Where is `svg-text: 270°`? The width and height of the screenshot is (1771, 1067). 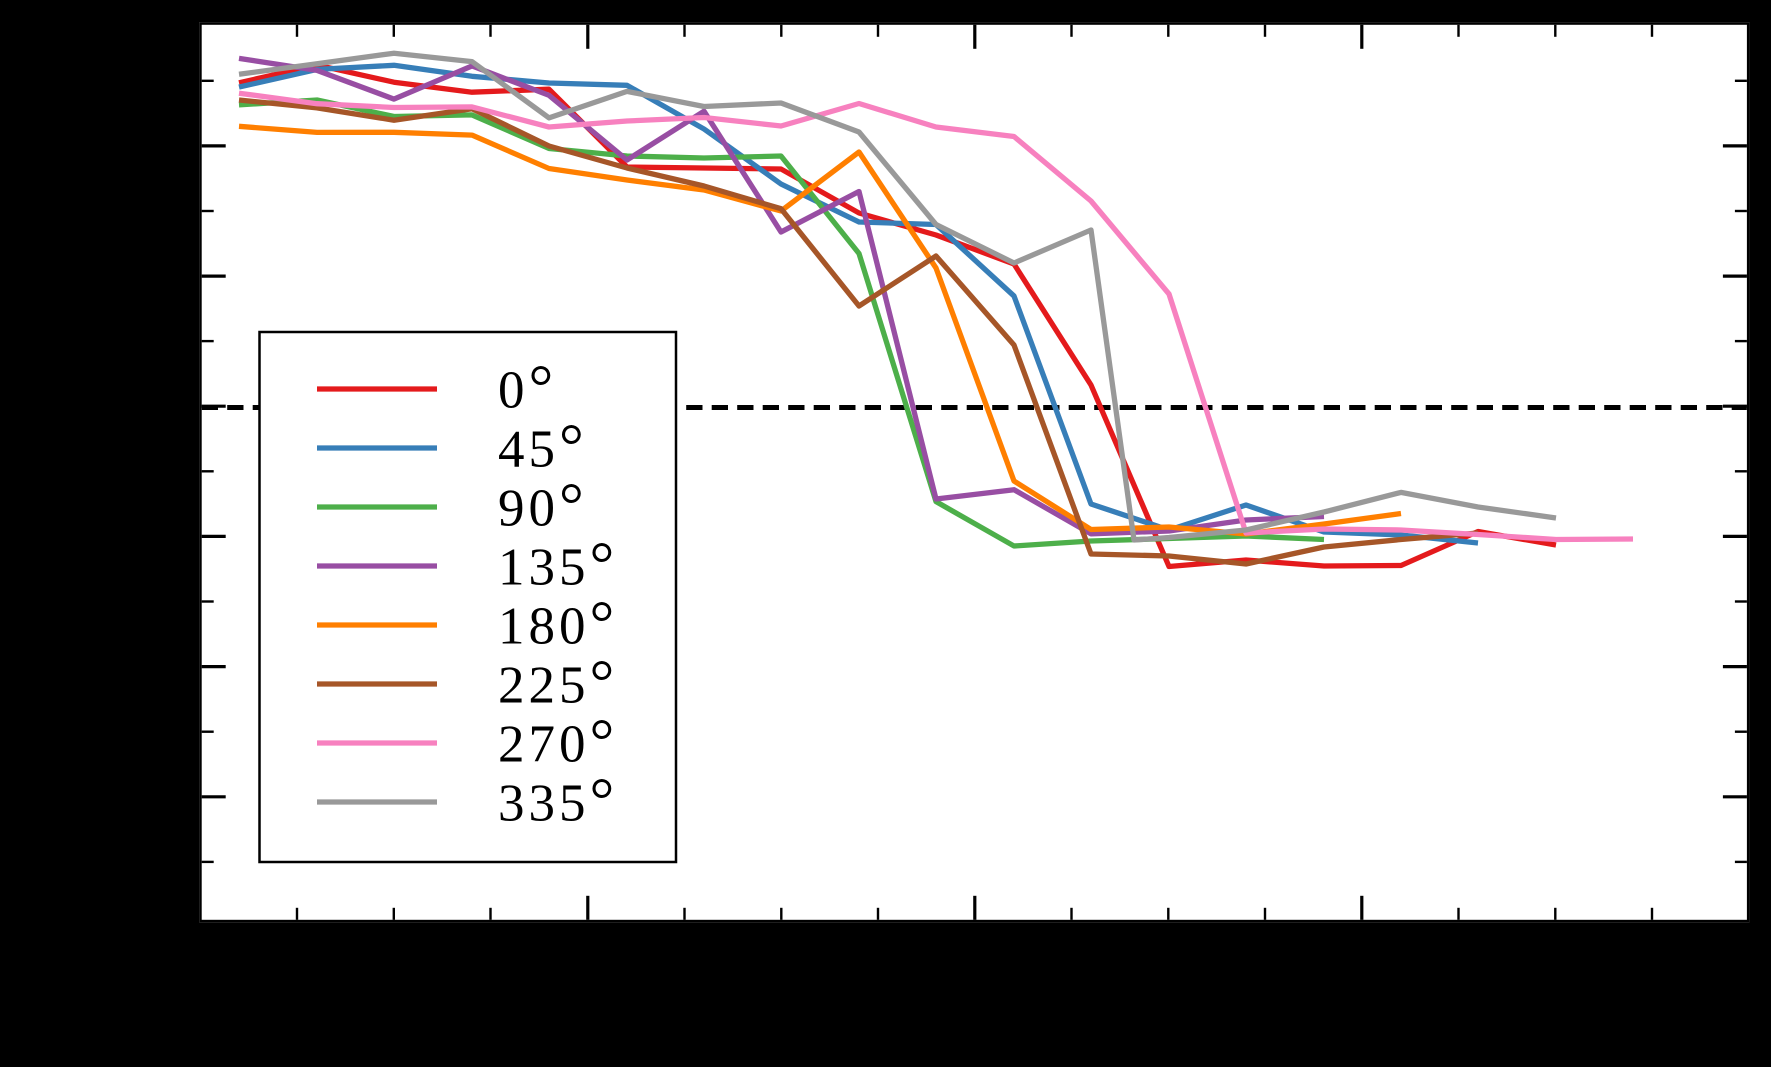
svg-text: 270° is located at coordinates (558, 742).